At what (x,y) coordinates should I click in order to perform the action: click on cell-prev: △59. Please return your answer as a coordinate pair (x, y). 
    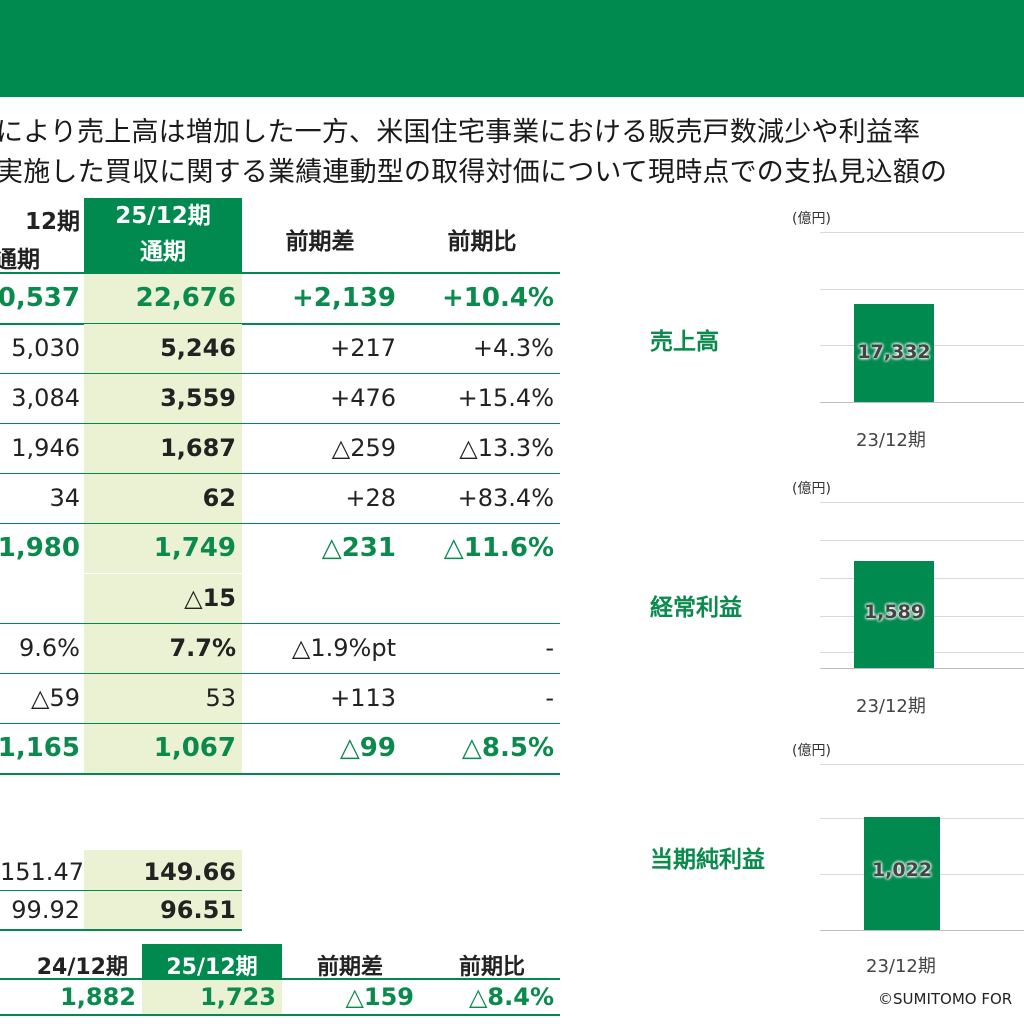
    Looking at the image, I should click on (55, 698).